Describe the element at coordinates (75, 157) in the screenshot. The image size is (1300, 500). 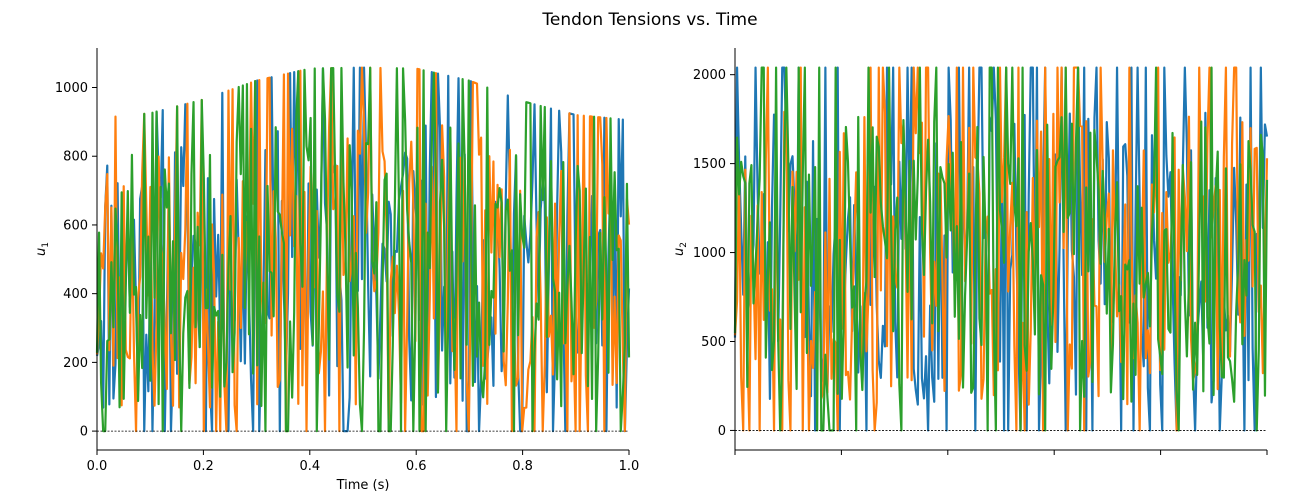
I see `u1-y-tick-label: 800` at that location.